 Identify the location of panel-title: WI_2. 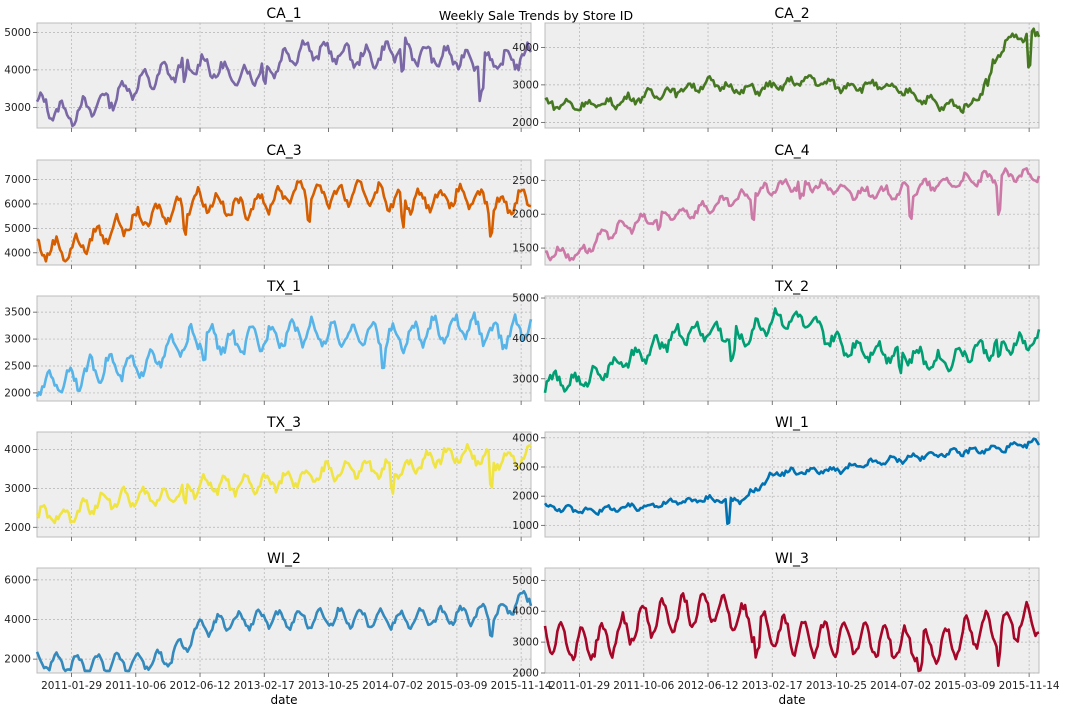
(284, 559).